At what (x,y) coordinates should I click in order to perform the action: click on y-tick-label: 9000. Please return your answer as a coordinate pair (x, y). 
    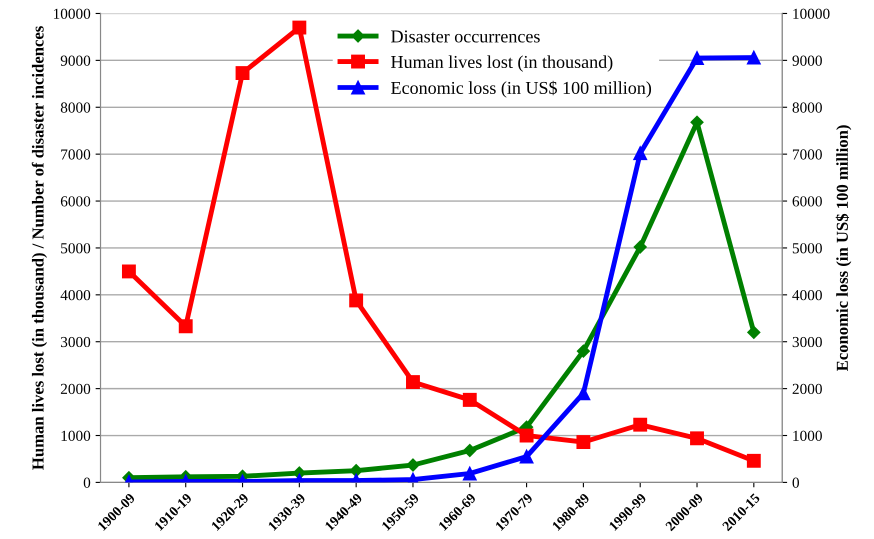
    Looking at the image, I should click on (75, 61).